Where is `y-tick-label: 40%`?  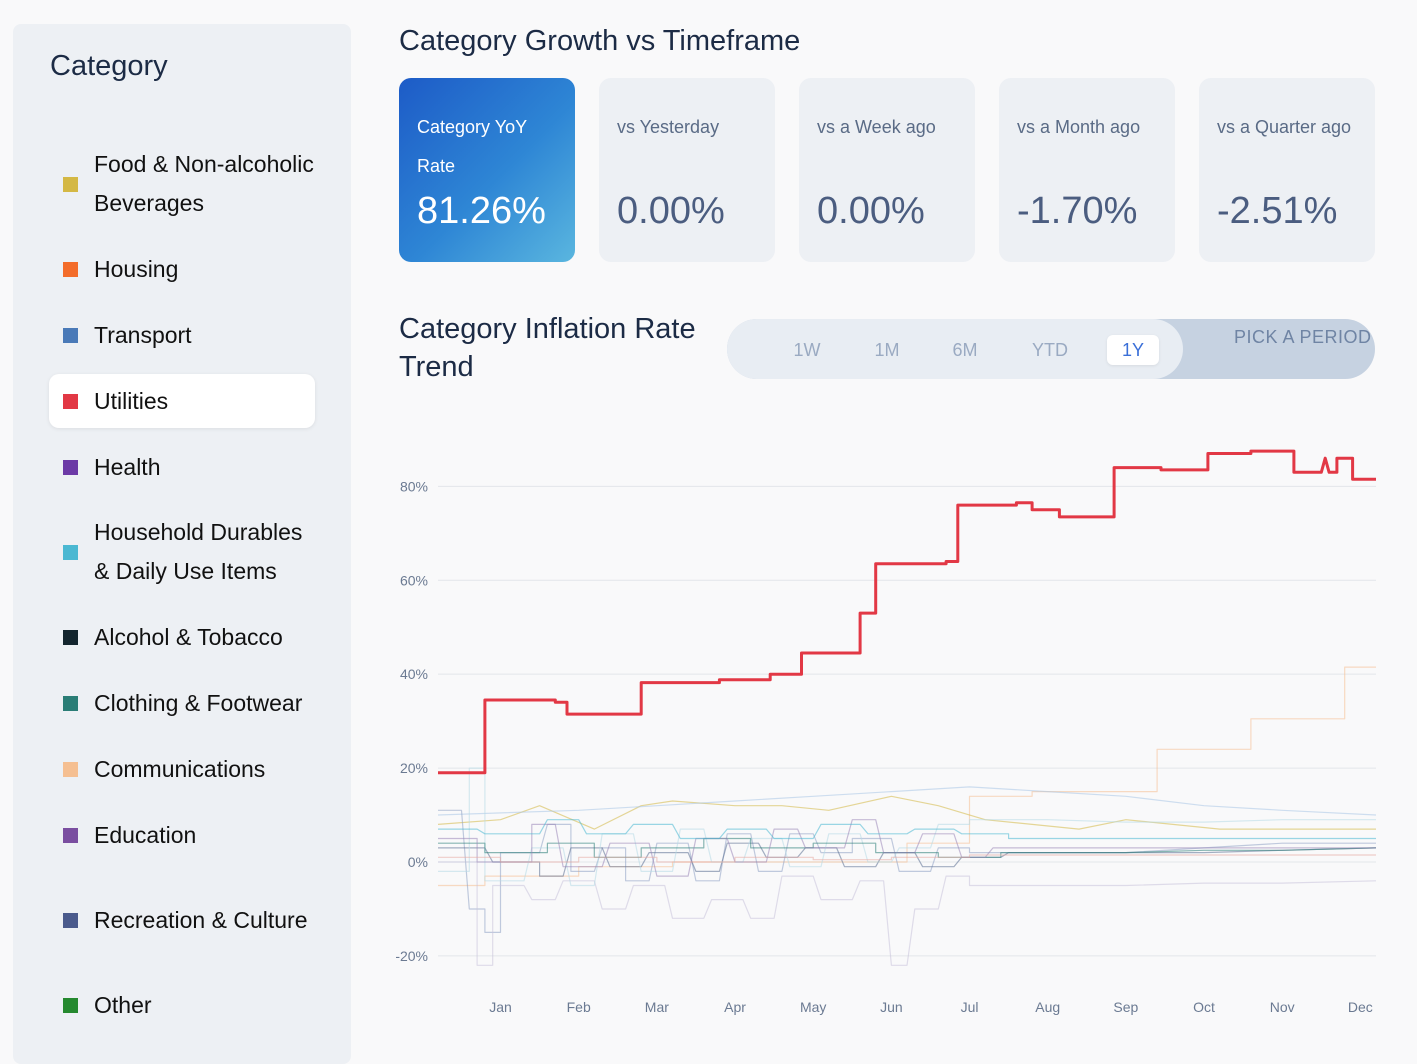
y-tick-label: 40% is located at coordinates (414, 674).